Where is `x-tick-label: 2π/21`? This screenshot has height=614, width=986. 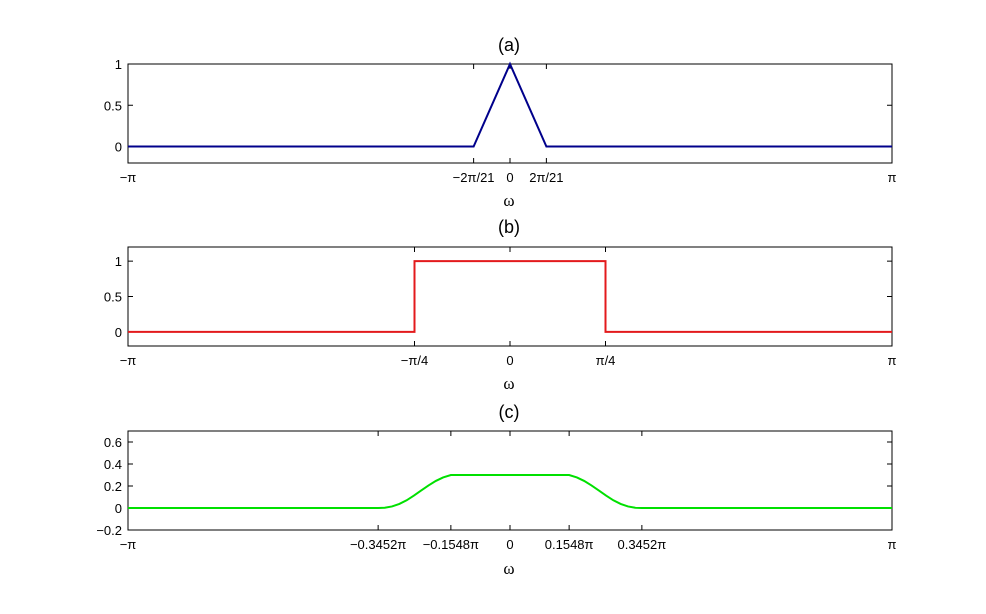 x-tick-label: 2π/21 is located at coordinates (546, 177).